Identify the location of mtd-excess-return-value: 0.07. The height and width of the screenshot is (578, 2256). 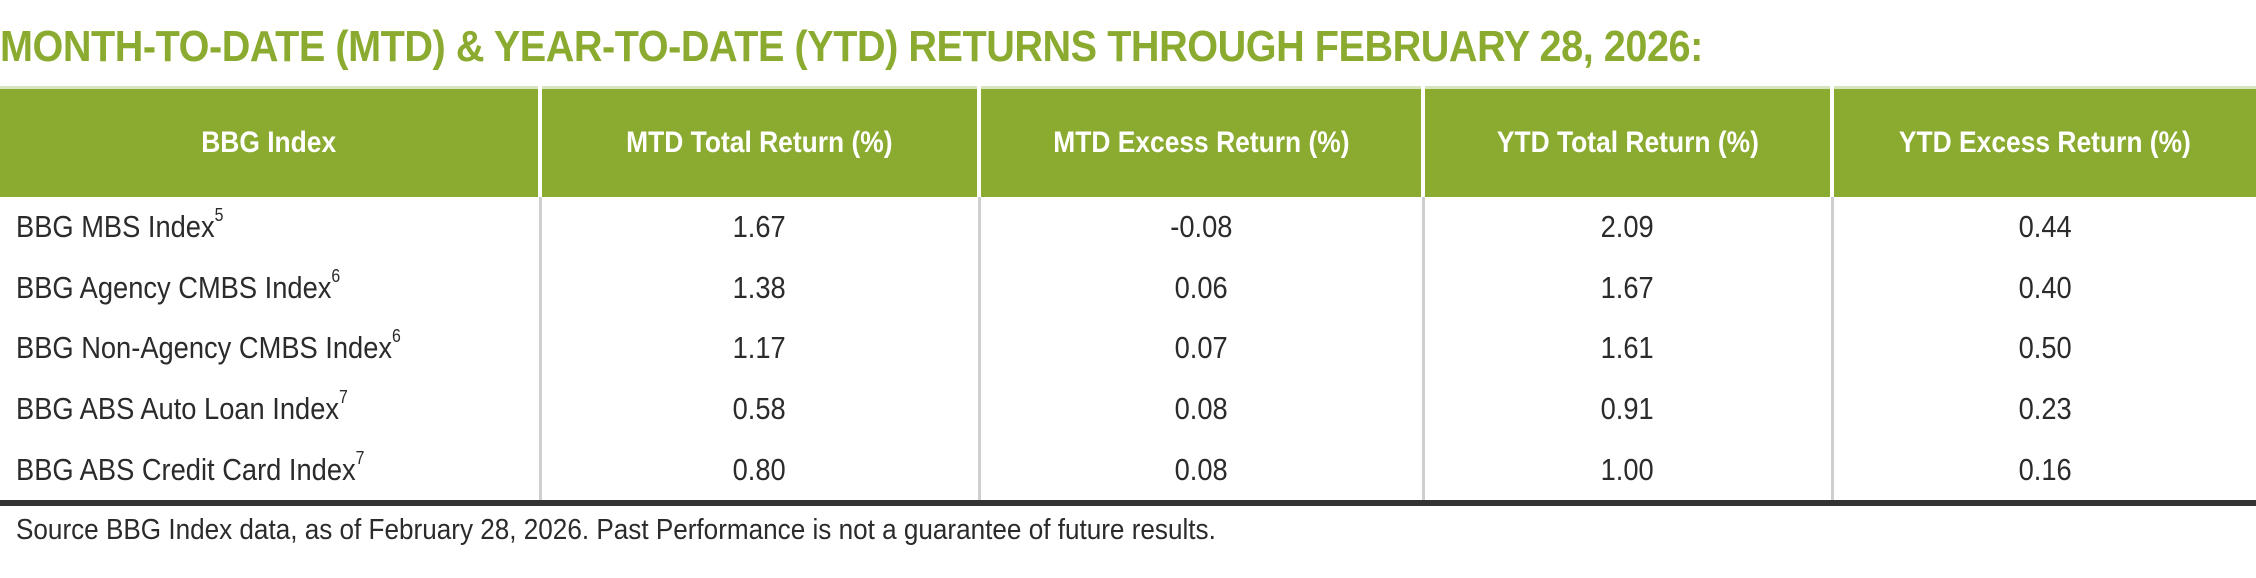
(1201, 348).